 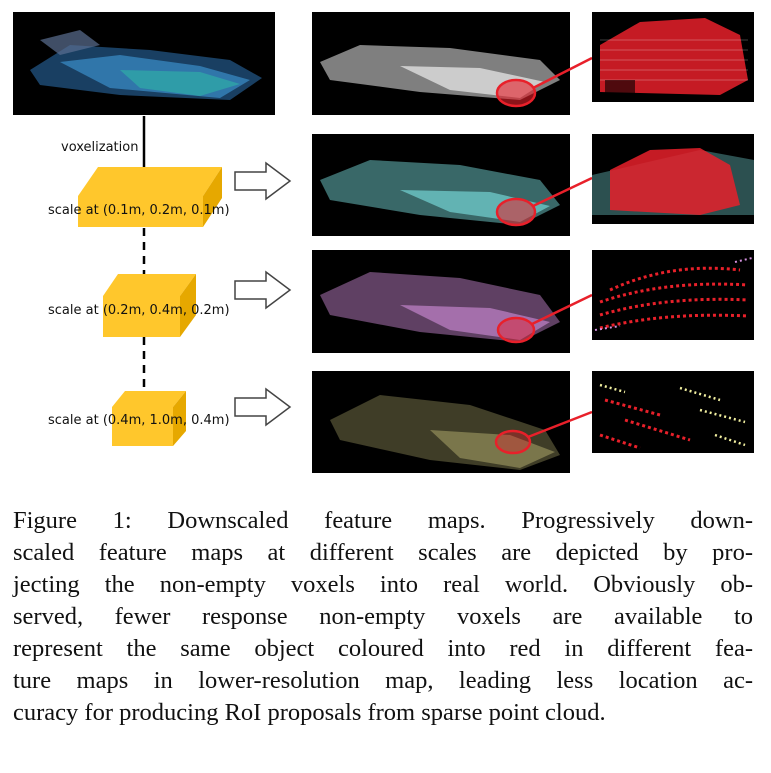 What do you see at coordinates (139, 210) in the screenshot?
I see `scale-label-1: scale at (0.1m, 0.2m, 0.1m)` at bounding box center [139, 210].